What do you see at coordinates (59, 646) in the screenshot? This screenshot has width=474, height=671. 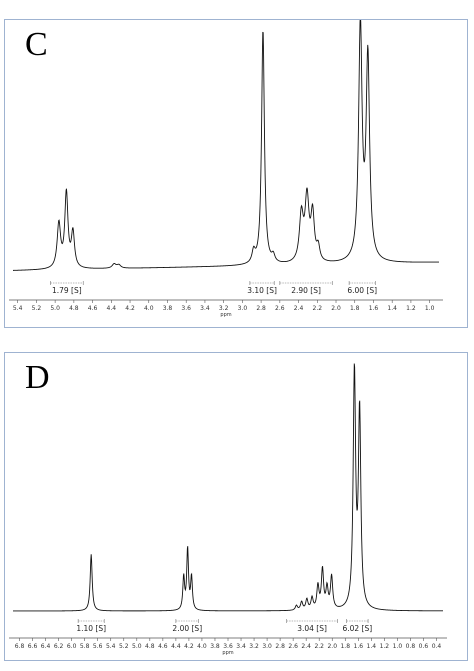 I see `x-tick-label: 6.2` at bounding box center [59, 646].